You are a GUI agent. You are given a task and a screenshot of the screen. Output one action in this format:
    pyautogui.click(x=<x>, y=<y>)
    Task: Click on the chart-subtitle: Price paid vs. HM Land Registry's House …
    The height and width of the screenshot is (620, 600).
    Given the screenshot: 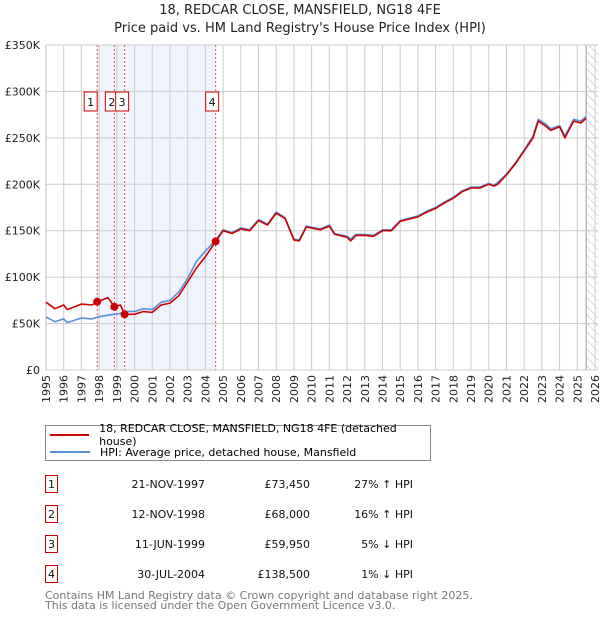 What is the action you would take?
    pyautogui.click(x=300, y=28)
    